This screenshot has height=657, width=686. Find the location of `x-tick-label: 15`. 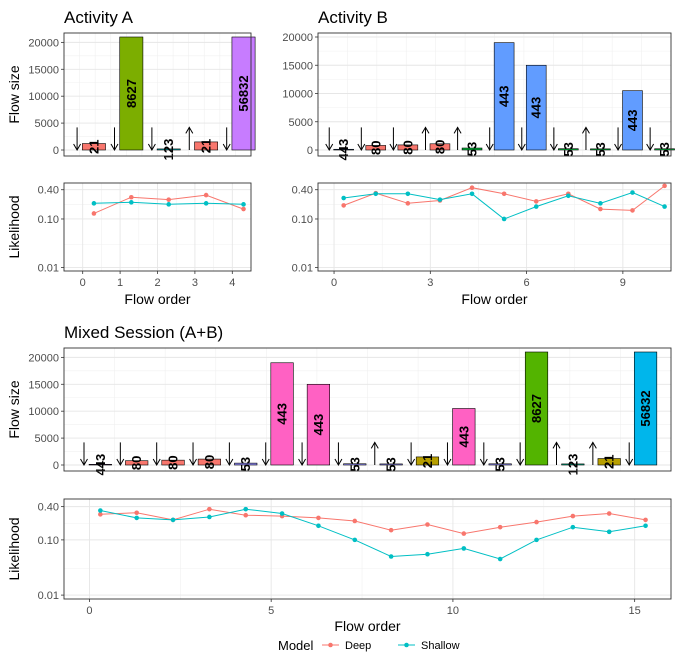

x-tick-label: 15 is located at coordinates (635, 611).